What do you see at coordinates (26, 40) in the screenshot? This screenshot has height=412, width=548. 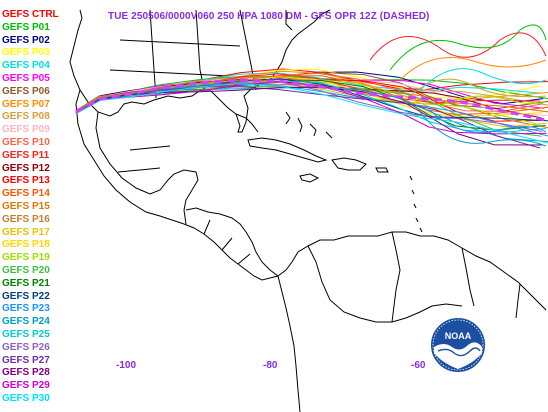 I see `legend-item: GEFS P02` at bounding box center [26, 40].